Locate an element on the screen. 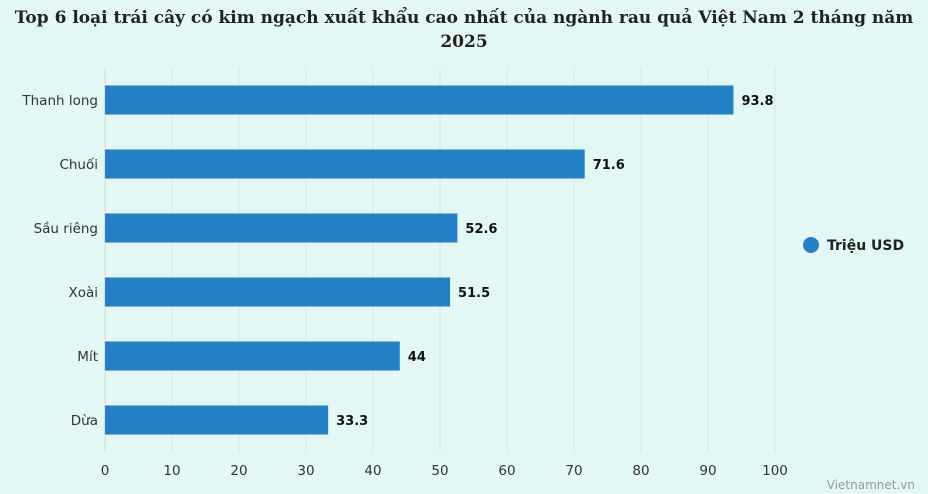 The width and height of the screenshot is (928, 494). x-tick-label: 30 is located at coordinates (305, 471).